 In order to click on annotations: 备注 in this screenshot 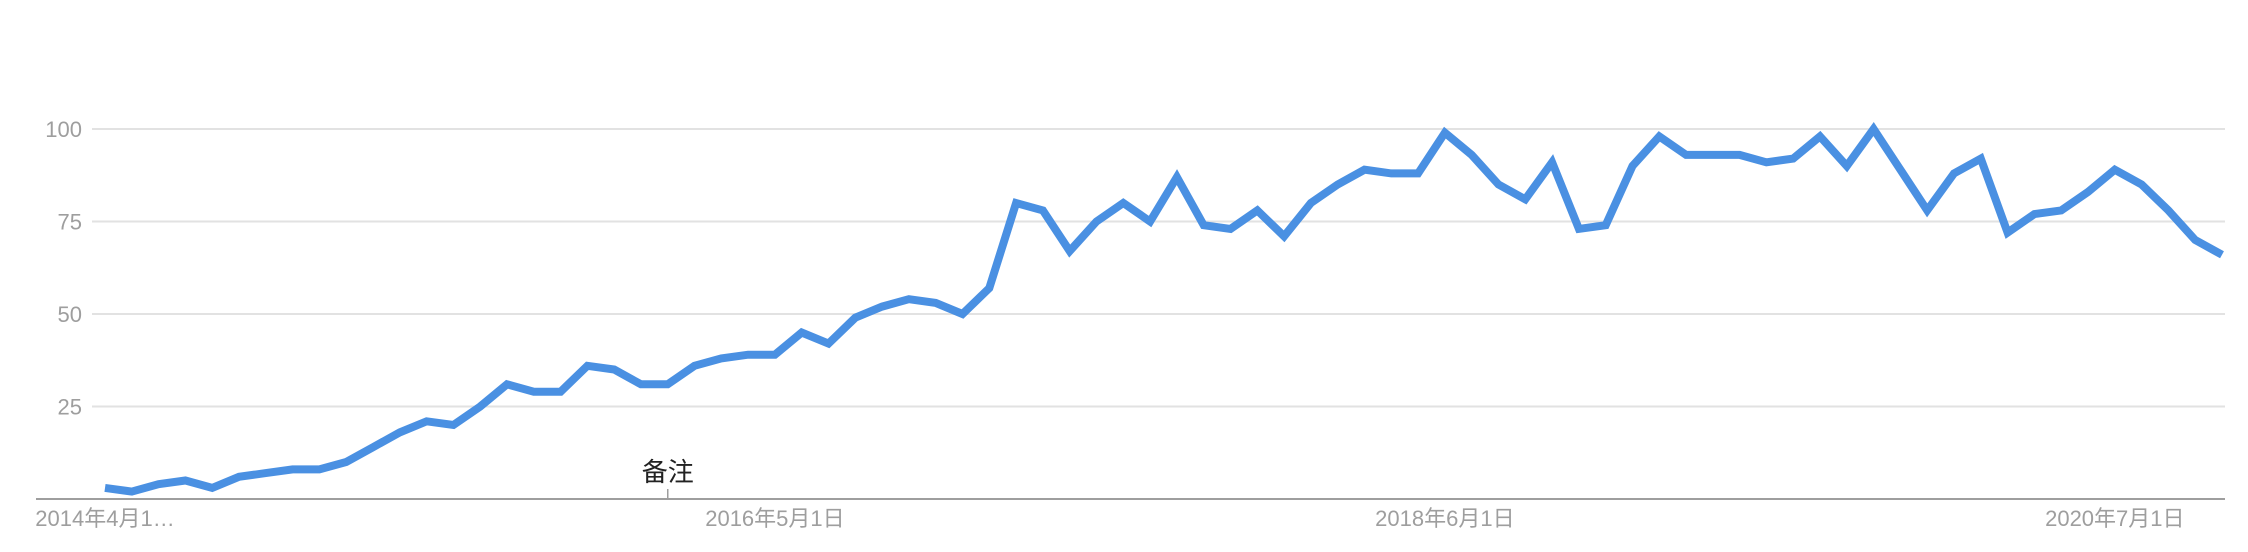, I will do `click(668, 478)`.